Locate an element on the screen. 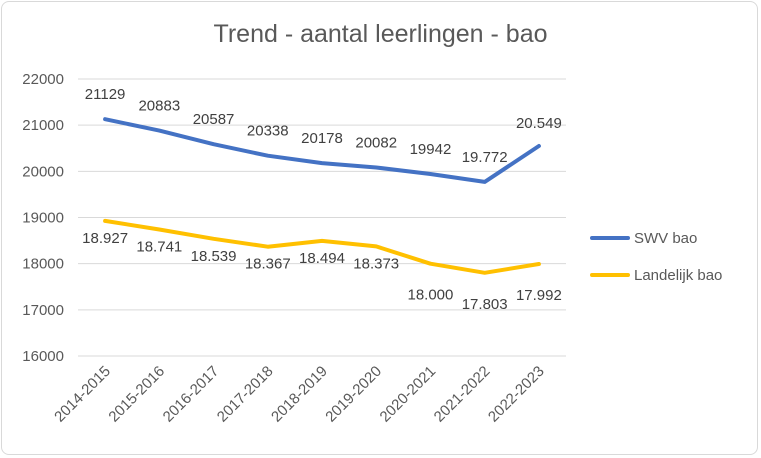 This screenshot has width=761, height=458. y-tick-label: 22000 is located at coordinates (43, 79).